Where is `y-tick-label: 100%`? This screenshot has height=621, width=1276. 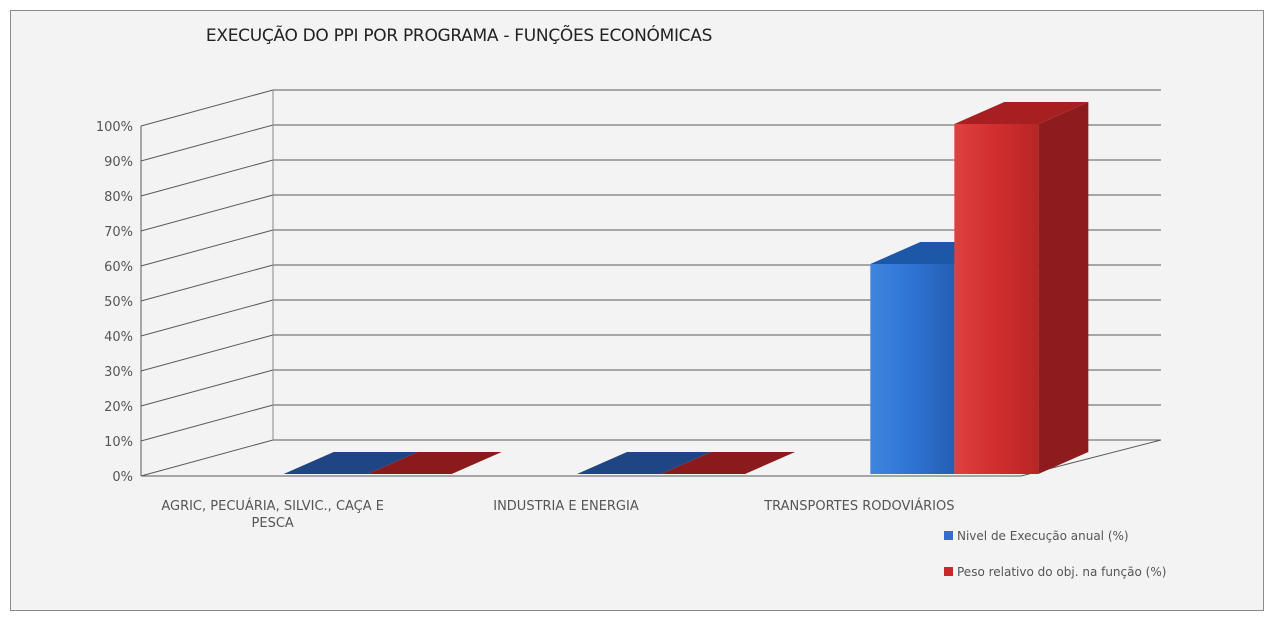
y-tick-label: 100% is located at coordinates (114, 127).